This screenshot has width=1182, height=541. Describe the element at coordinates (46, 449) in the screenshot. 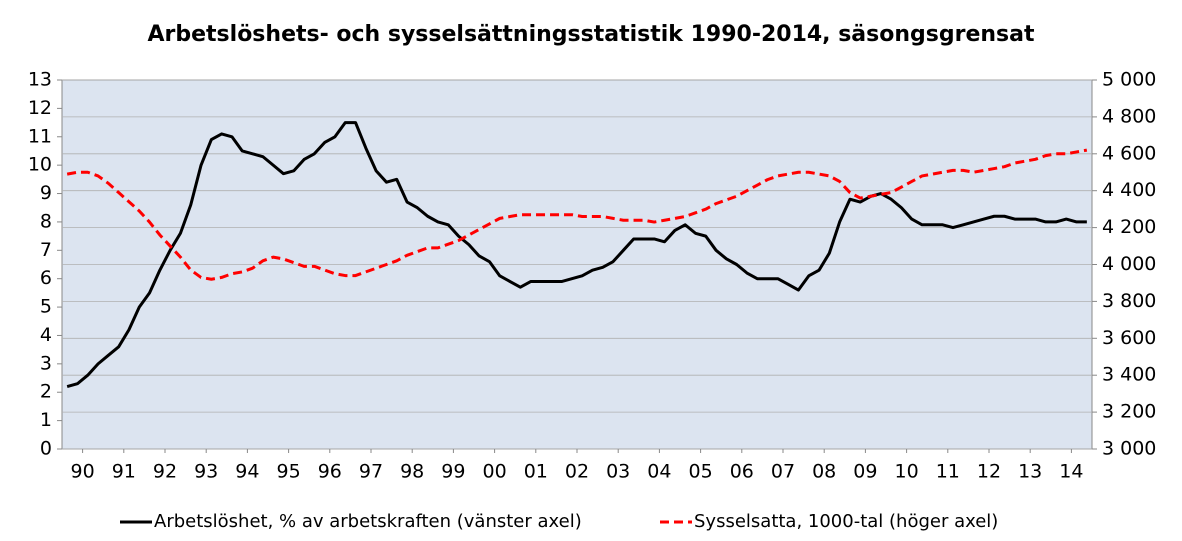

I see `y-tick-label: 0` at that location.